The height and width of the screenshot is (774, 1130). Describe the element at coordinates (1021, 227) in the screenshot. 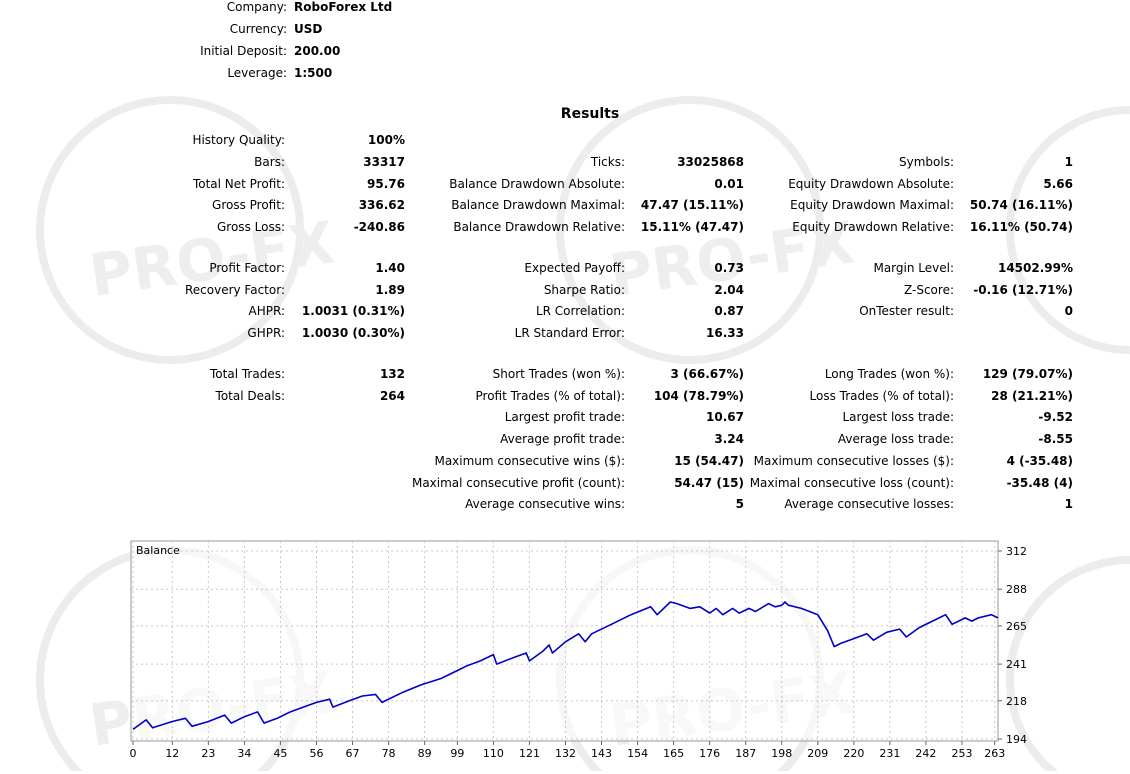

I see `equity-drawdown-relative-value: 16.11% (50.74)` at that location.